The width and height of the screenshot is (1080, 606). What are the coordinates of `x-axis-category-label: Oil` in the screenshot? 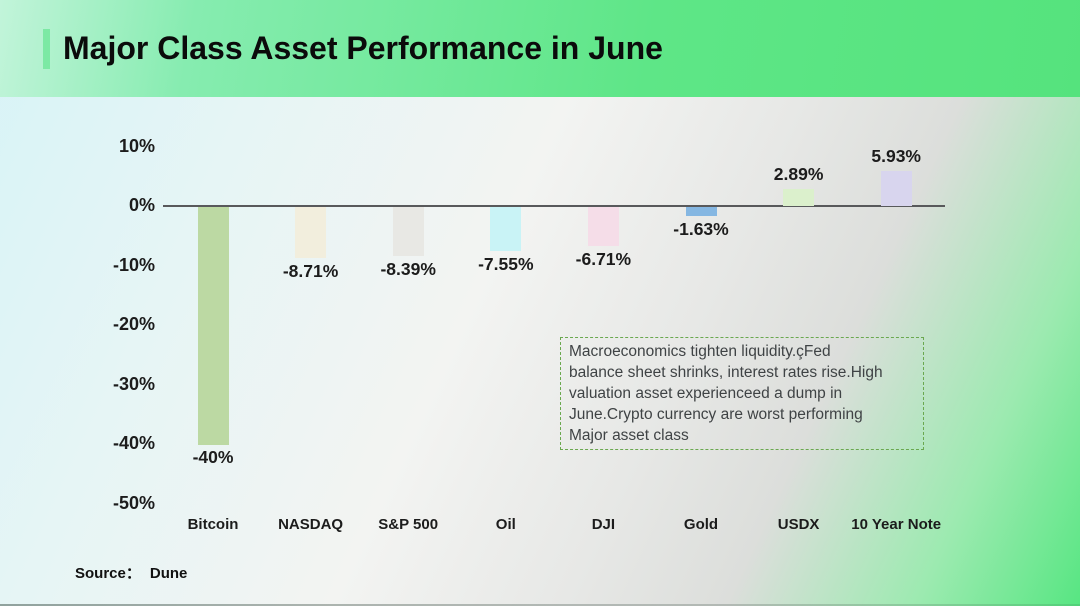 It's located at (505, 524).